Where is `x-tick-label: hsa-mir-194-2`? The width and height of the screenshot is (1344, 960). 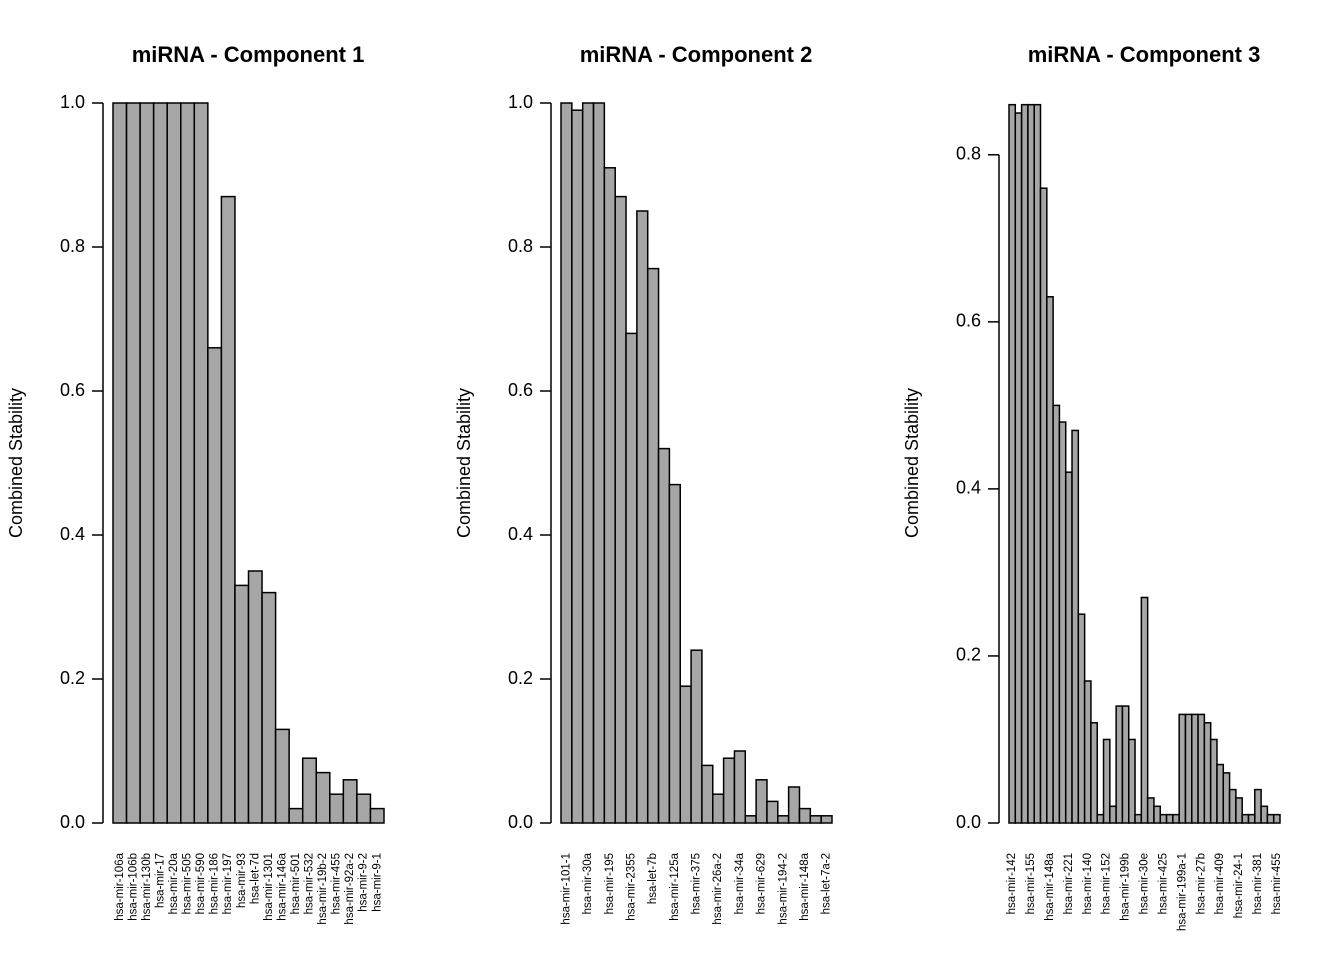 x-tick-label: hsa-mir-194-2 is located at coordinates (783, 889).